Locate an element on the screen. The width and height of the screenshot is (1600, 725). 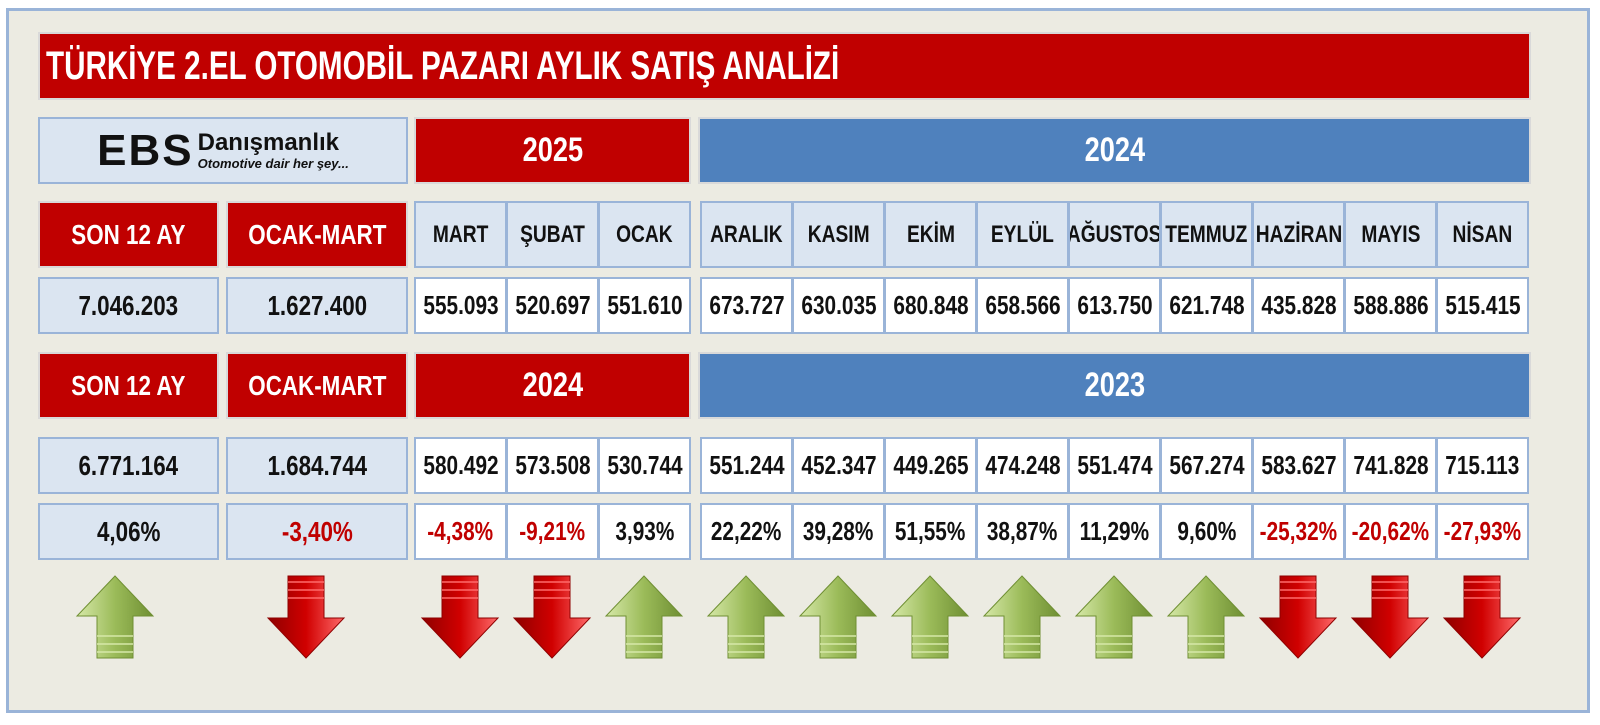
change-month-value: 38,87% is located at coordinates (1022, 531).